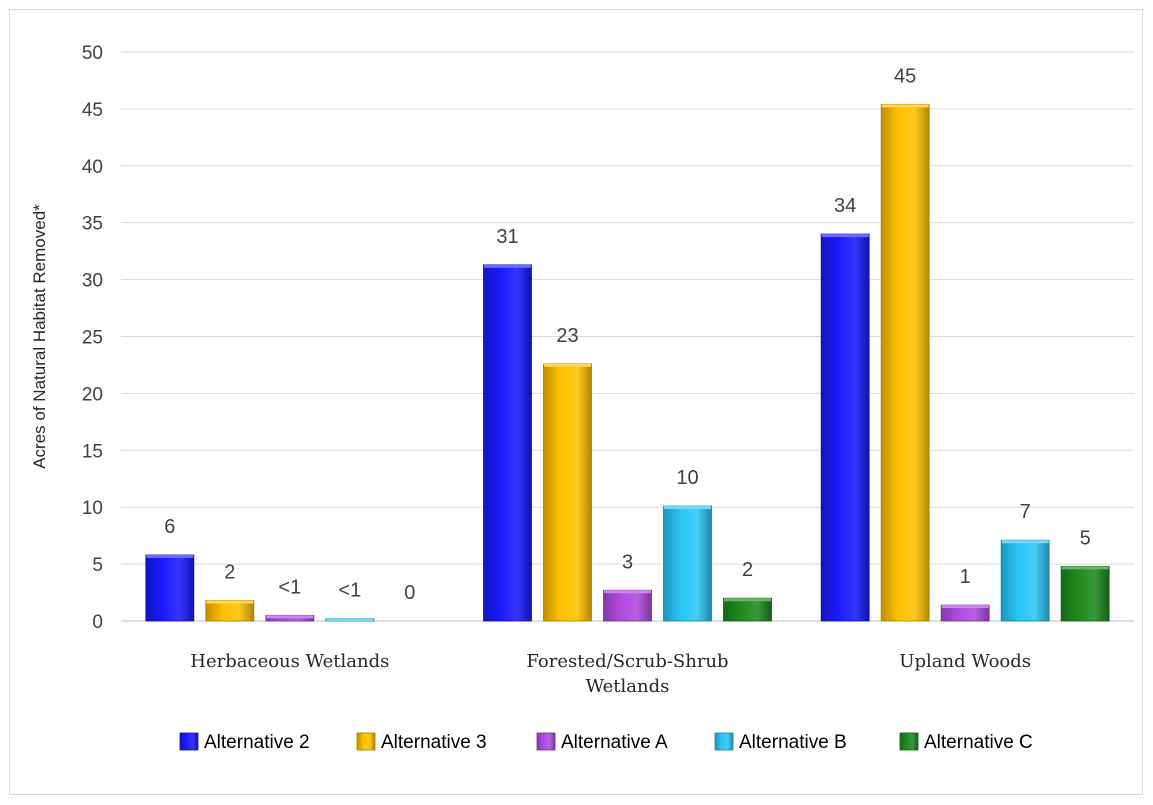  What do you see at coordinates (434, 742) in the screenshot?
I see `legend-label-alternative-3: Alternative 3` at bounding box center [434, 742].